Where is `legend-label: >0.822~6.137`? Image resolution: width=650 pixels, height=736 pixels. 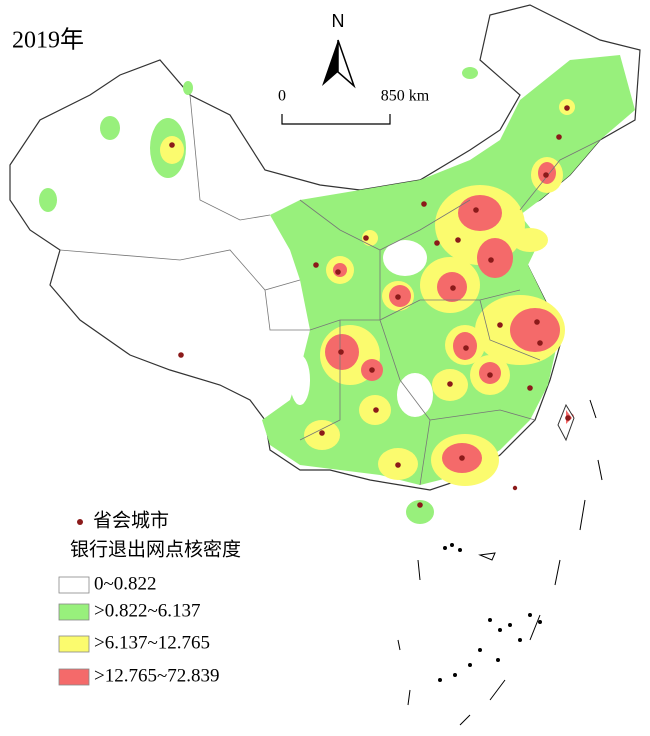 legend-label: >0.822~6.137 is located at coordinates (147, 610).